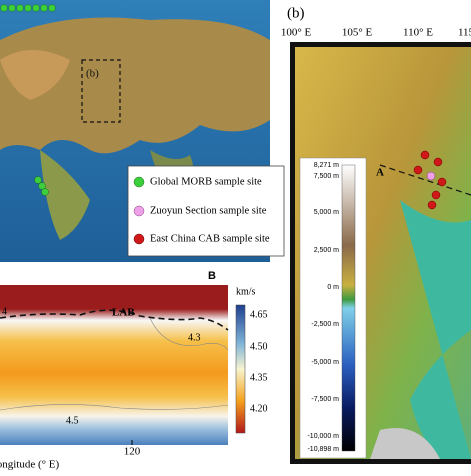  I want to click on lon-tick: 105° E, so click(357, 33).